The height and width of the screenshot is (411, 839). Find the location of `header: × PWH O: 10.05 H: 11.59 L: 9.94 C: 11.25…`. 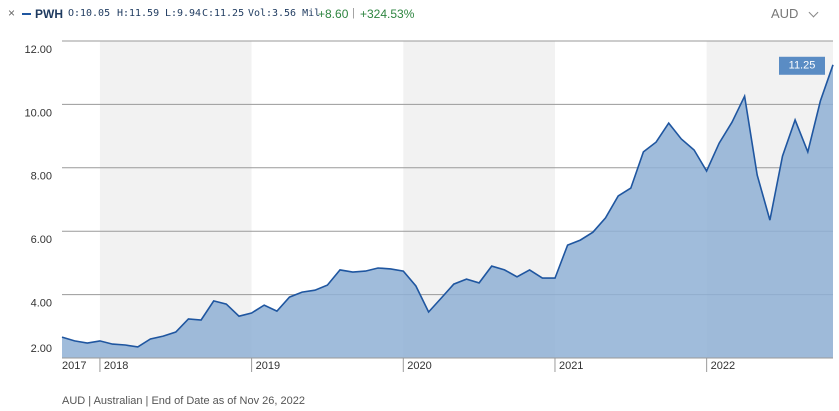

header: × PWH O: 10.05 H: 11.59 L: 9.94 C: 11.25… is located at coordinates (419, 15).